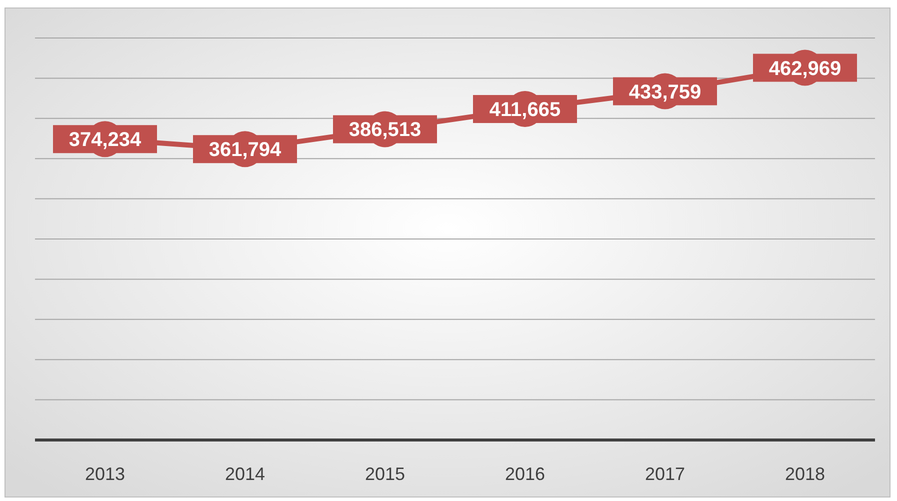  What do you see at coordinates (105, 474) in the screenshot?
I see `x-tick-label: 2013` at bounding box center [105, 474].